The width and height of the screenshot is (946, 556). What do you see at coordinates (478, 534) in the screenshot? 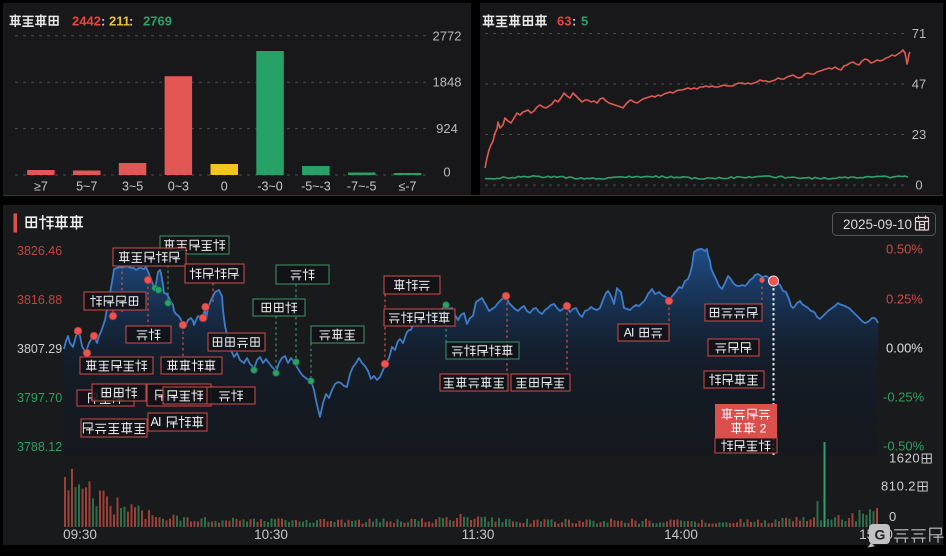
I see `svg-text: 11:30` at bounding box center [478, 534].